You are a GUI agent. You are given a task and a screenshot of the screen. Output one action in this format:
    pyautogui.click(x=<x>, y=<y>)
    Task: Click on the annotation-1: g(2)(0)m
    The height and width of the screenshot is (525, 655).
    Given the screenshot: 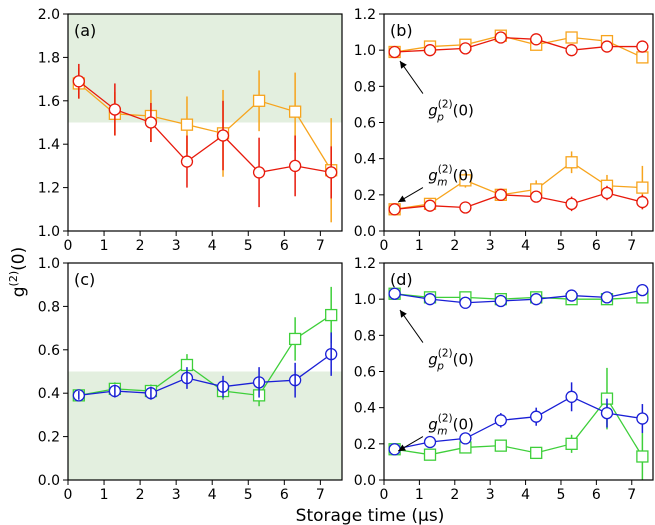 What is the action you would take?
    pyautogui.click(x=435, y=183)
    